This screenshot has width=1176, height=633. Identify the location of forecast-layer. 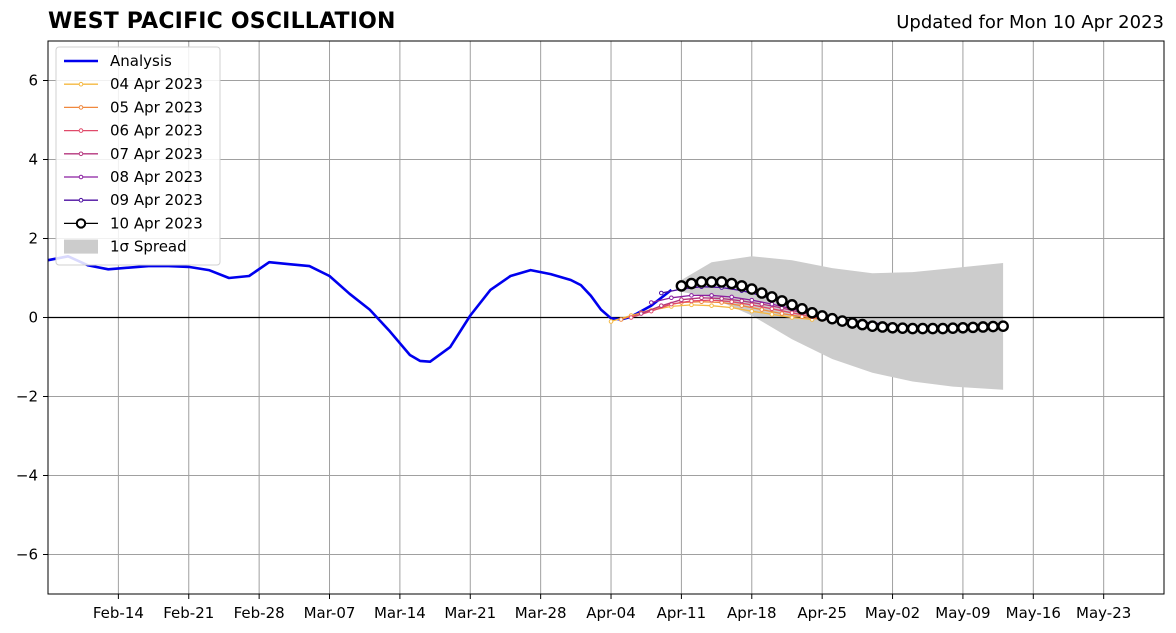
(808, 305).